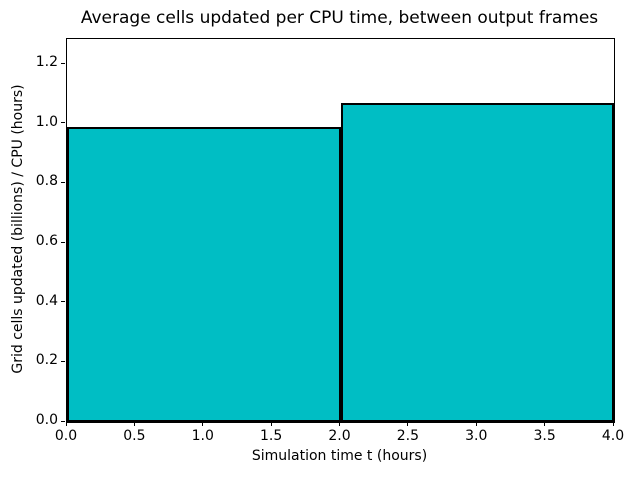 The width and height of the screenshot is (640, 480). I want to click on y-tick-label: 0.8, so click(46, 181).